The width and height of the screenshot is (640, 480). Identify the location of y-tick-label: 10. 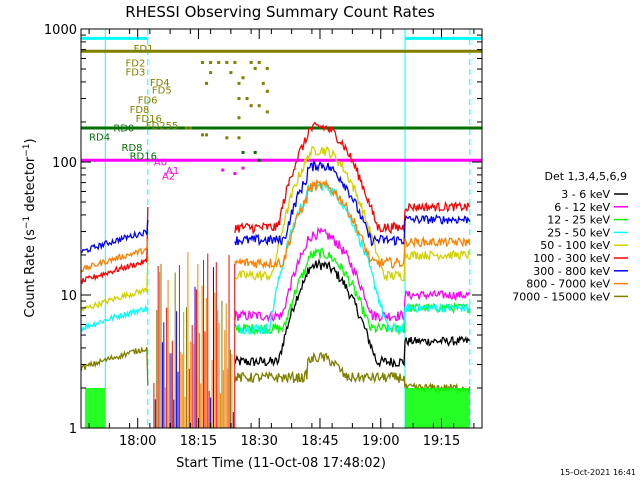
(68, 296).